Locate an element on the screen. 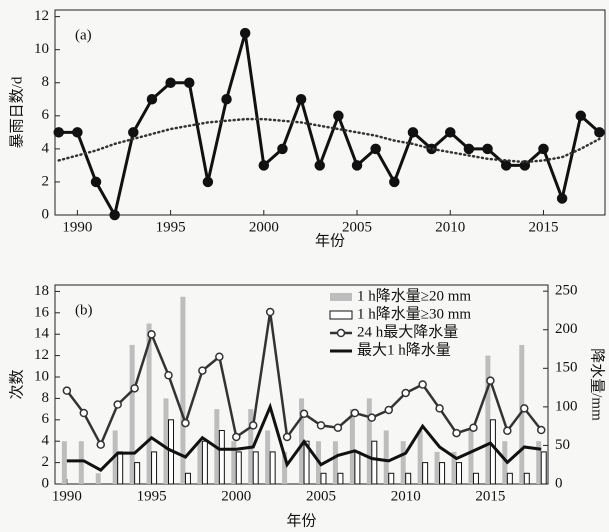 Image resolution: width=609 pixels, height=532 pixels. y2-tick-label: 250 is located at coordinates (566, 291).